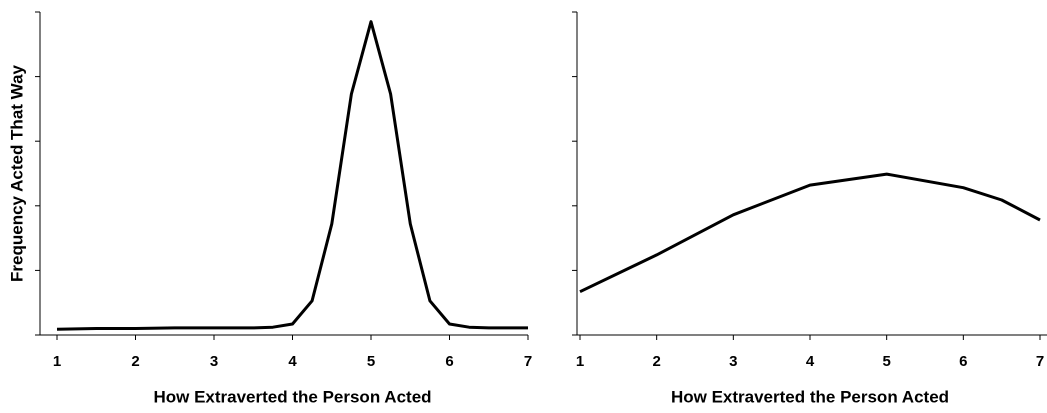 Image resolution: width=1047 pixels, height=413 pixels. Describe the element at coordinates (16, 172) in the screenshot. I see `y-axis-title: Frequency Acted That Way` at that location.